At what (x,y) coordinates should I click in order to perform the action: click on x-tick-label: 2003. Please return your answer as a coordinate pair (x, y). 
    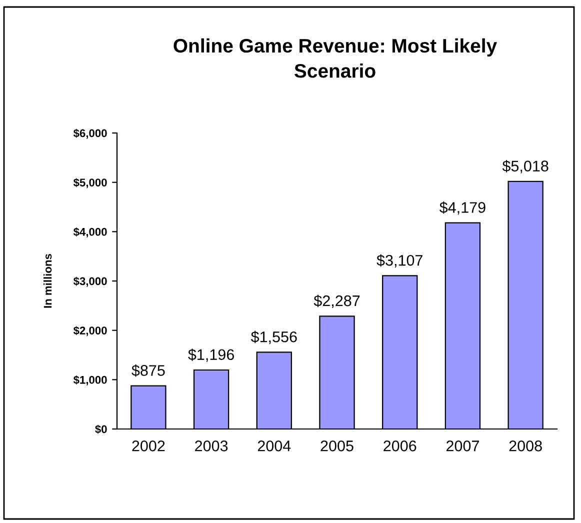
    Looking at the image, I should click on (211, 446).